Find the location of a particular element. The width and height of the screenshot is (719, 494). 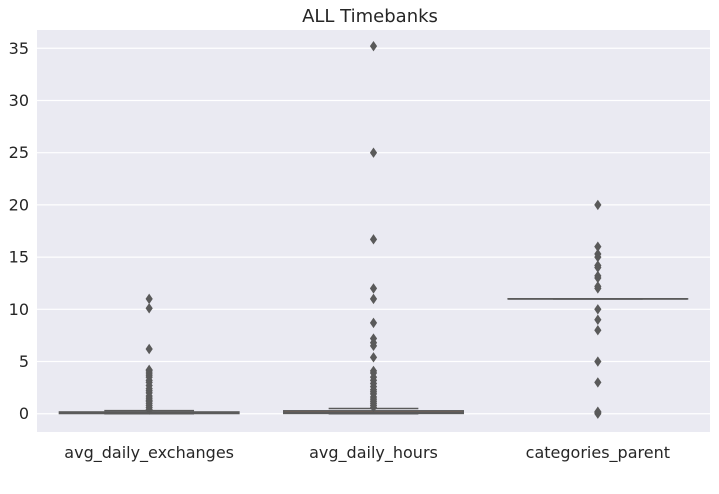

y-tick-label: 0 is located at coordinates (24, 413).